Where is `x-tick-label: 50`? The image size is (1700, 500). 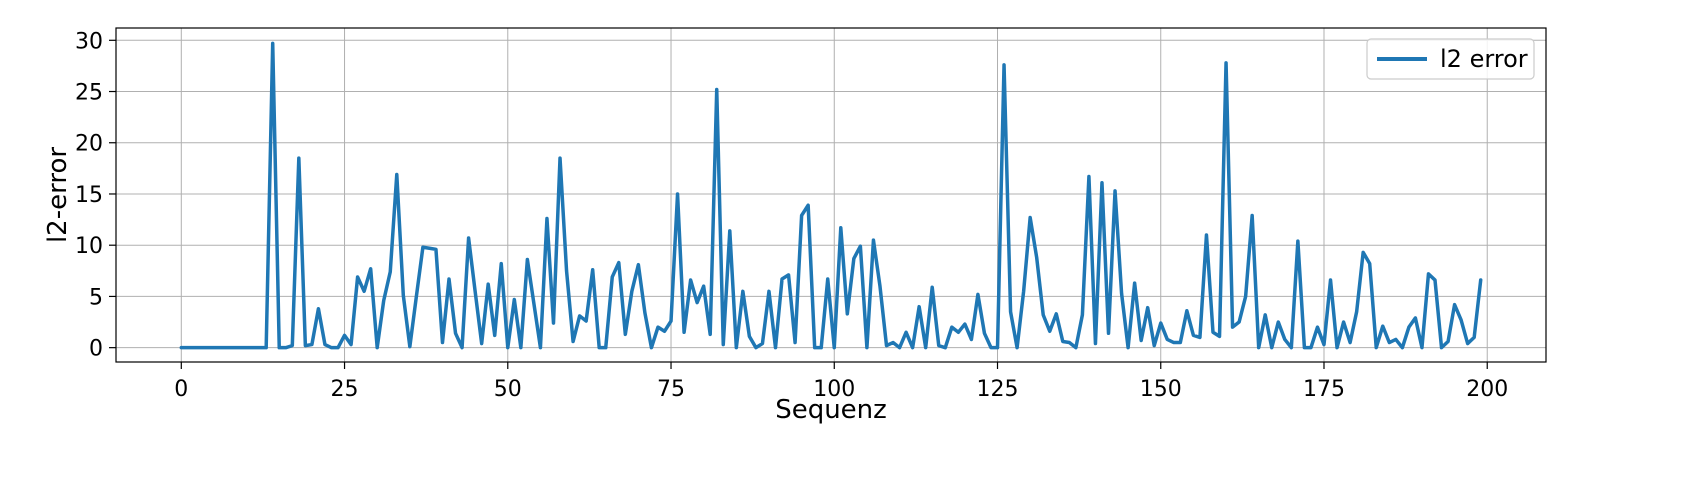
x-tick-label: 50 is located at coordinates (508, 389).